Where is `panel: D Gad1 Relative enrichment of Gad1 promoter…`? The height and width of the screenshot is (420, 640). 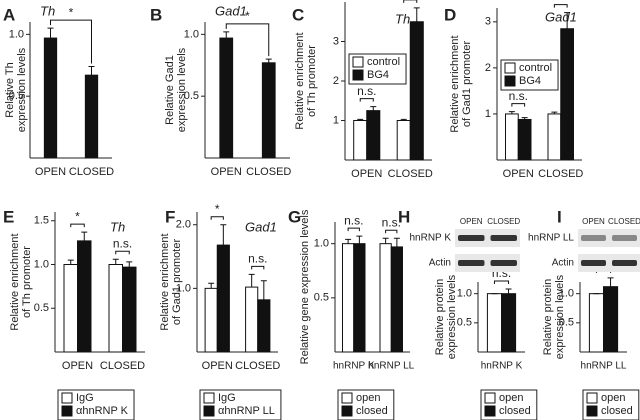
panel: D Gad1 Relative enrichment of Gad1 promoter… is located at coordinates (513, 90).